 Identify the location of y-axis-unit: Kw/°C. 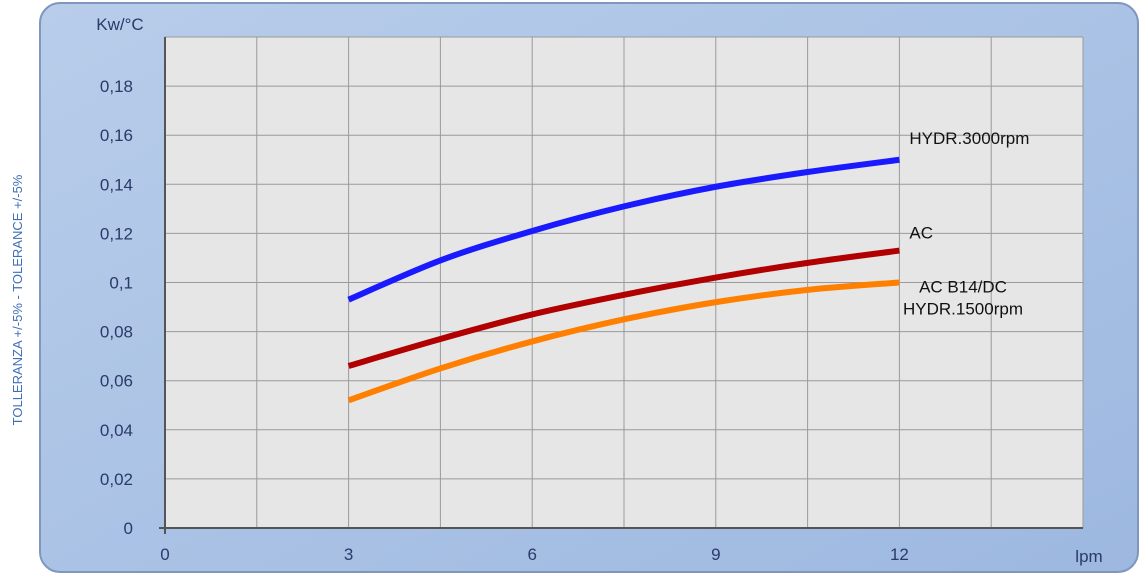
(119, 24).